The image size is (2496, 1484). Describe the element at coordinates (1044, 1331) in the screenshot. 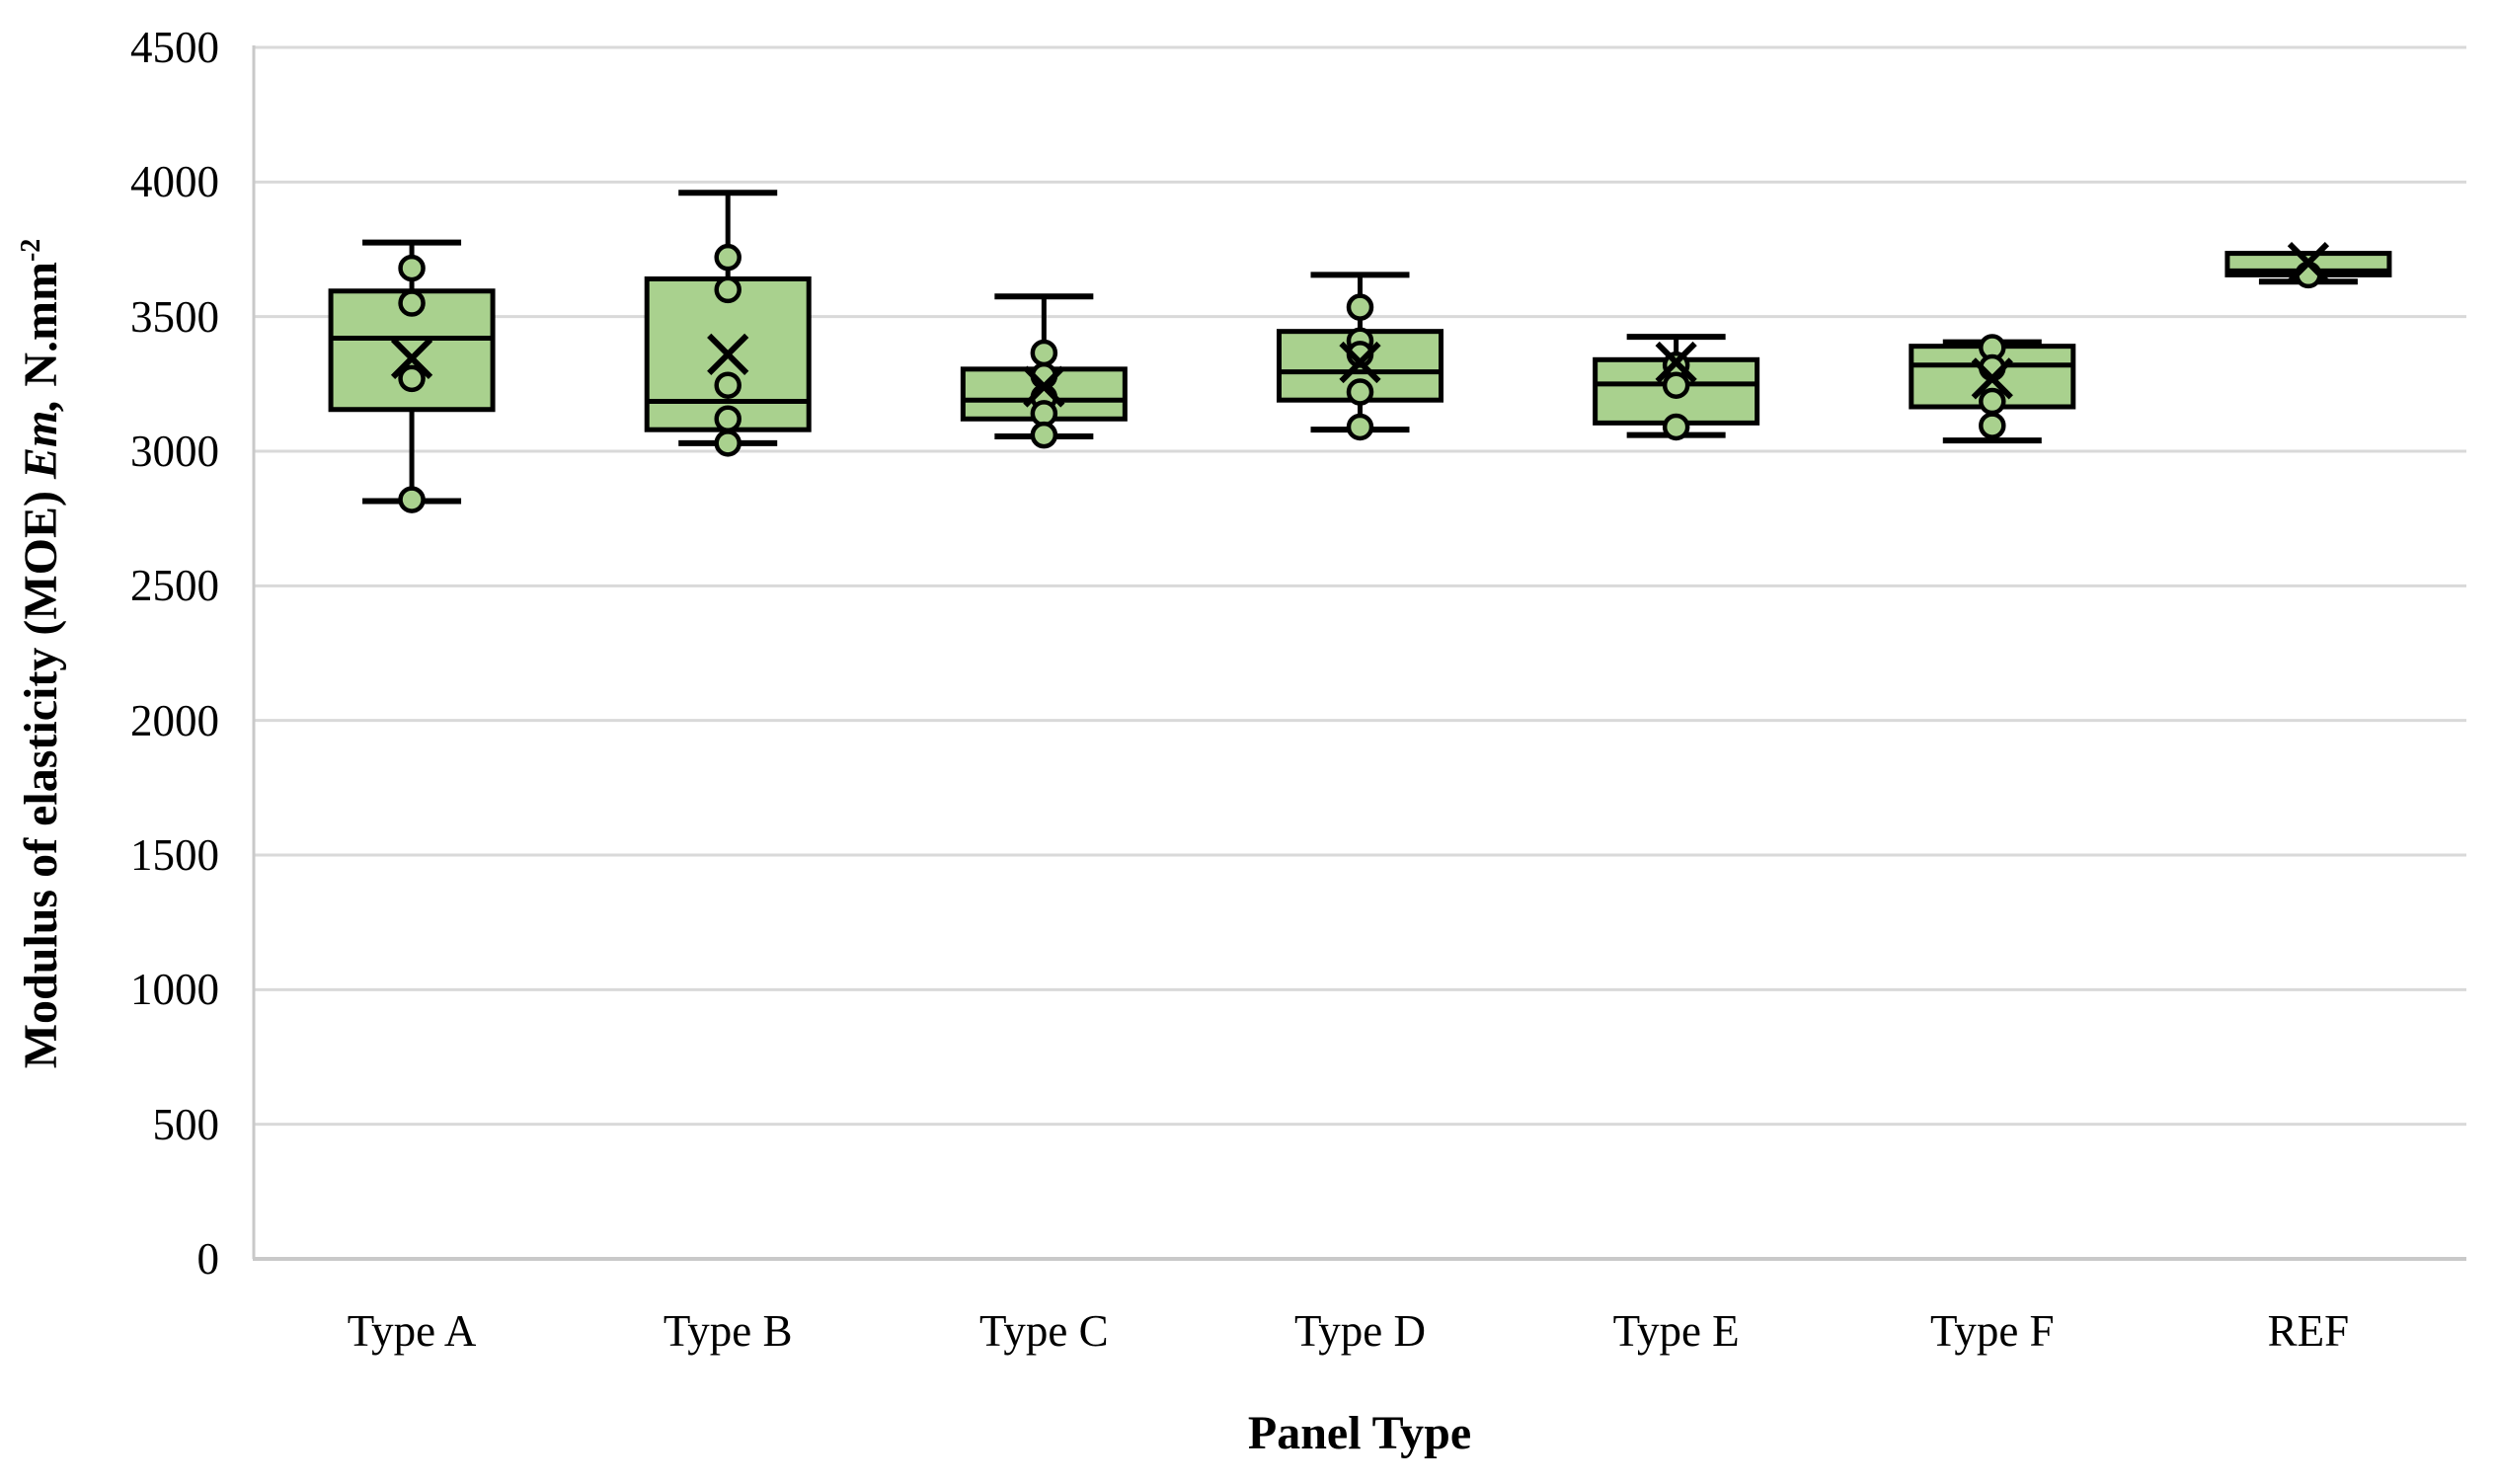

I see `x-tick-label-type-c: Type C` at that location.